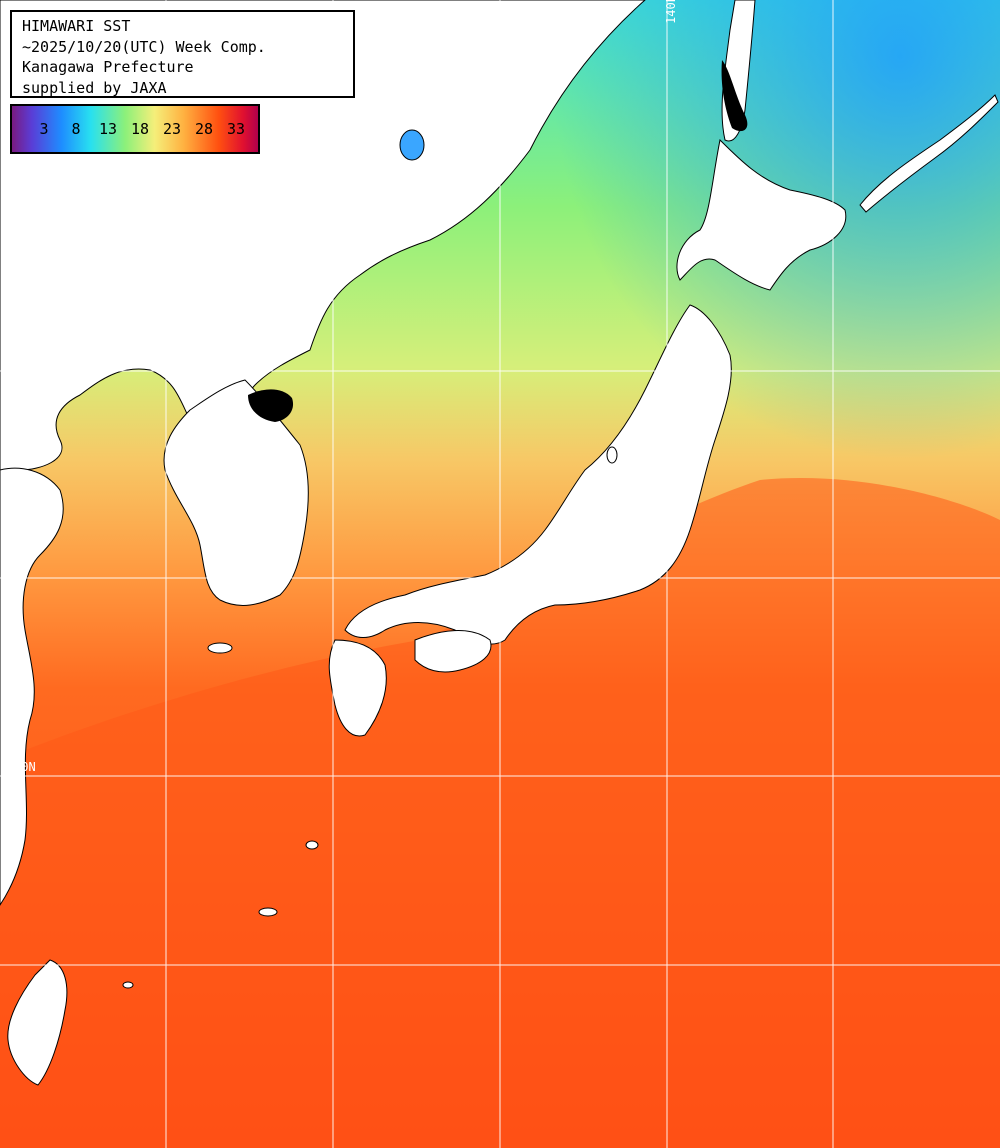  Describe the element at coordinates (76, 129) in the screenshot. I see `scale-tick-label: 8` at that location.